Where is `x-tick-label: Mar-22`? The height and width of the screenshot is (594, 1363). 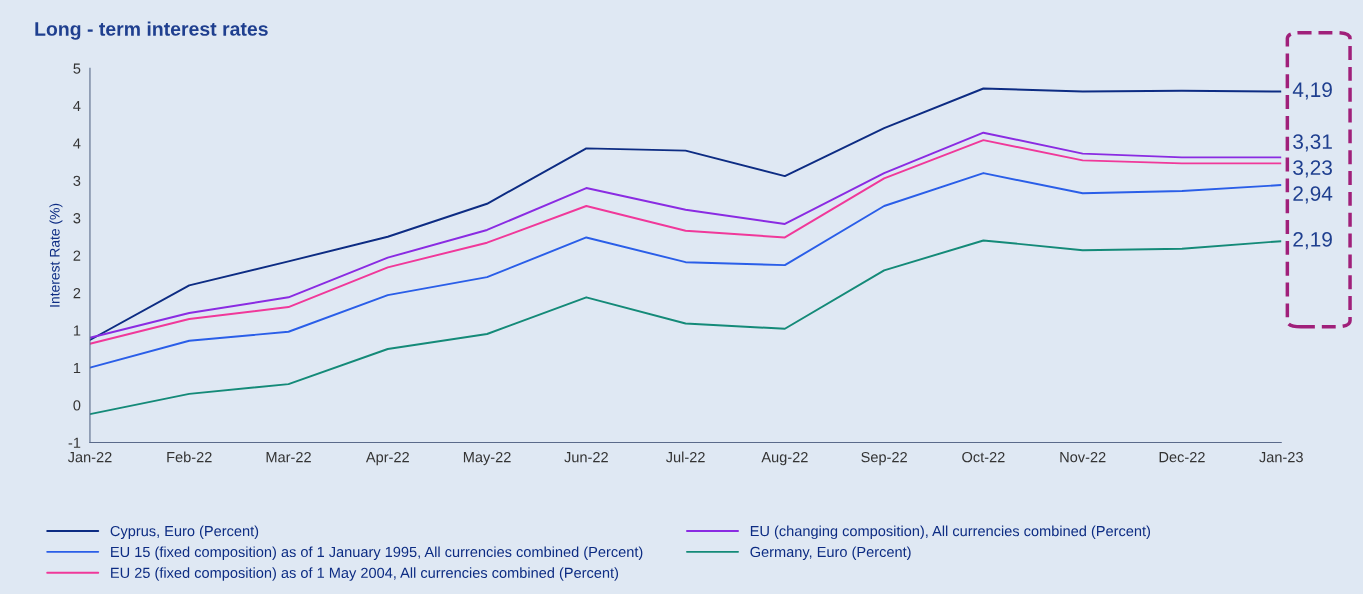 x-tick-label: Mar-22 is located at coordinates (288, 457).